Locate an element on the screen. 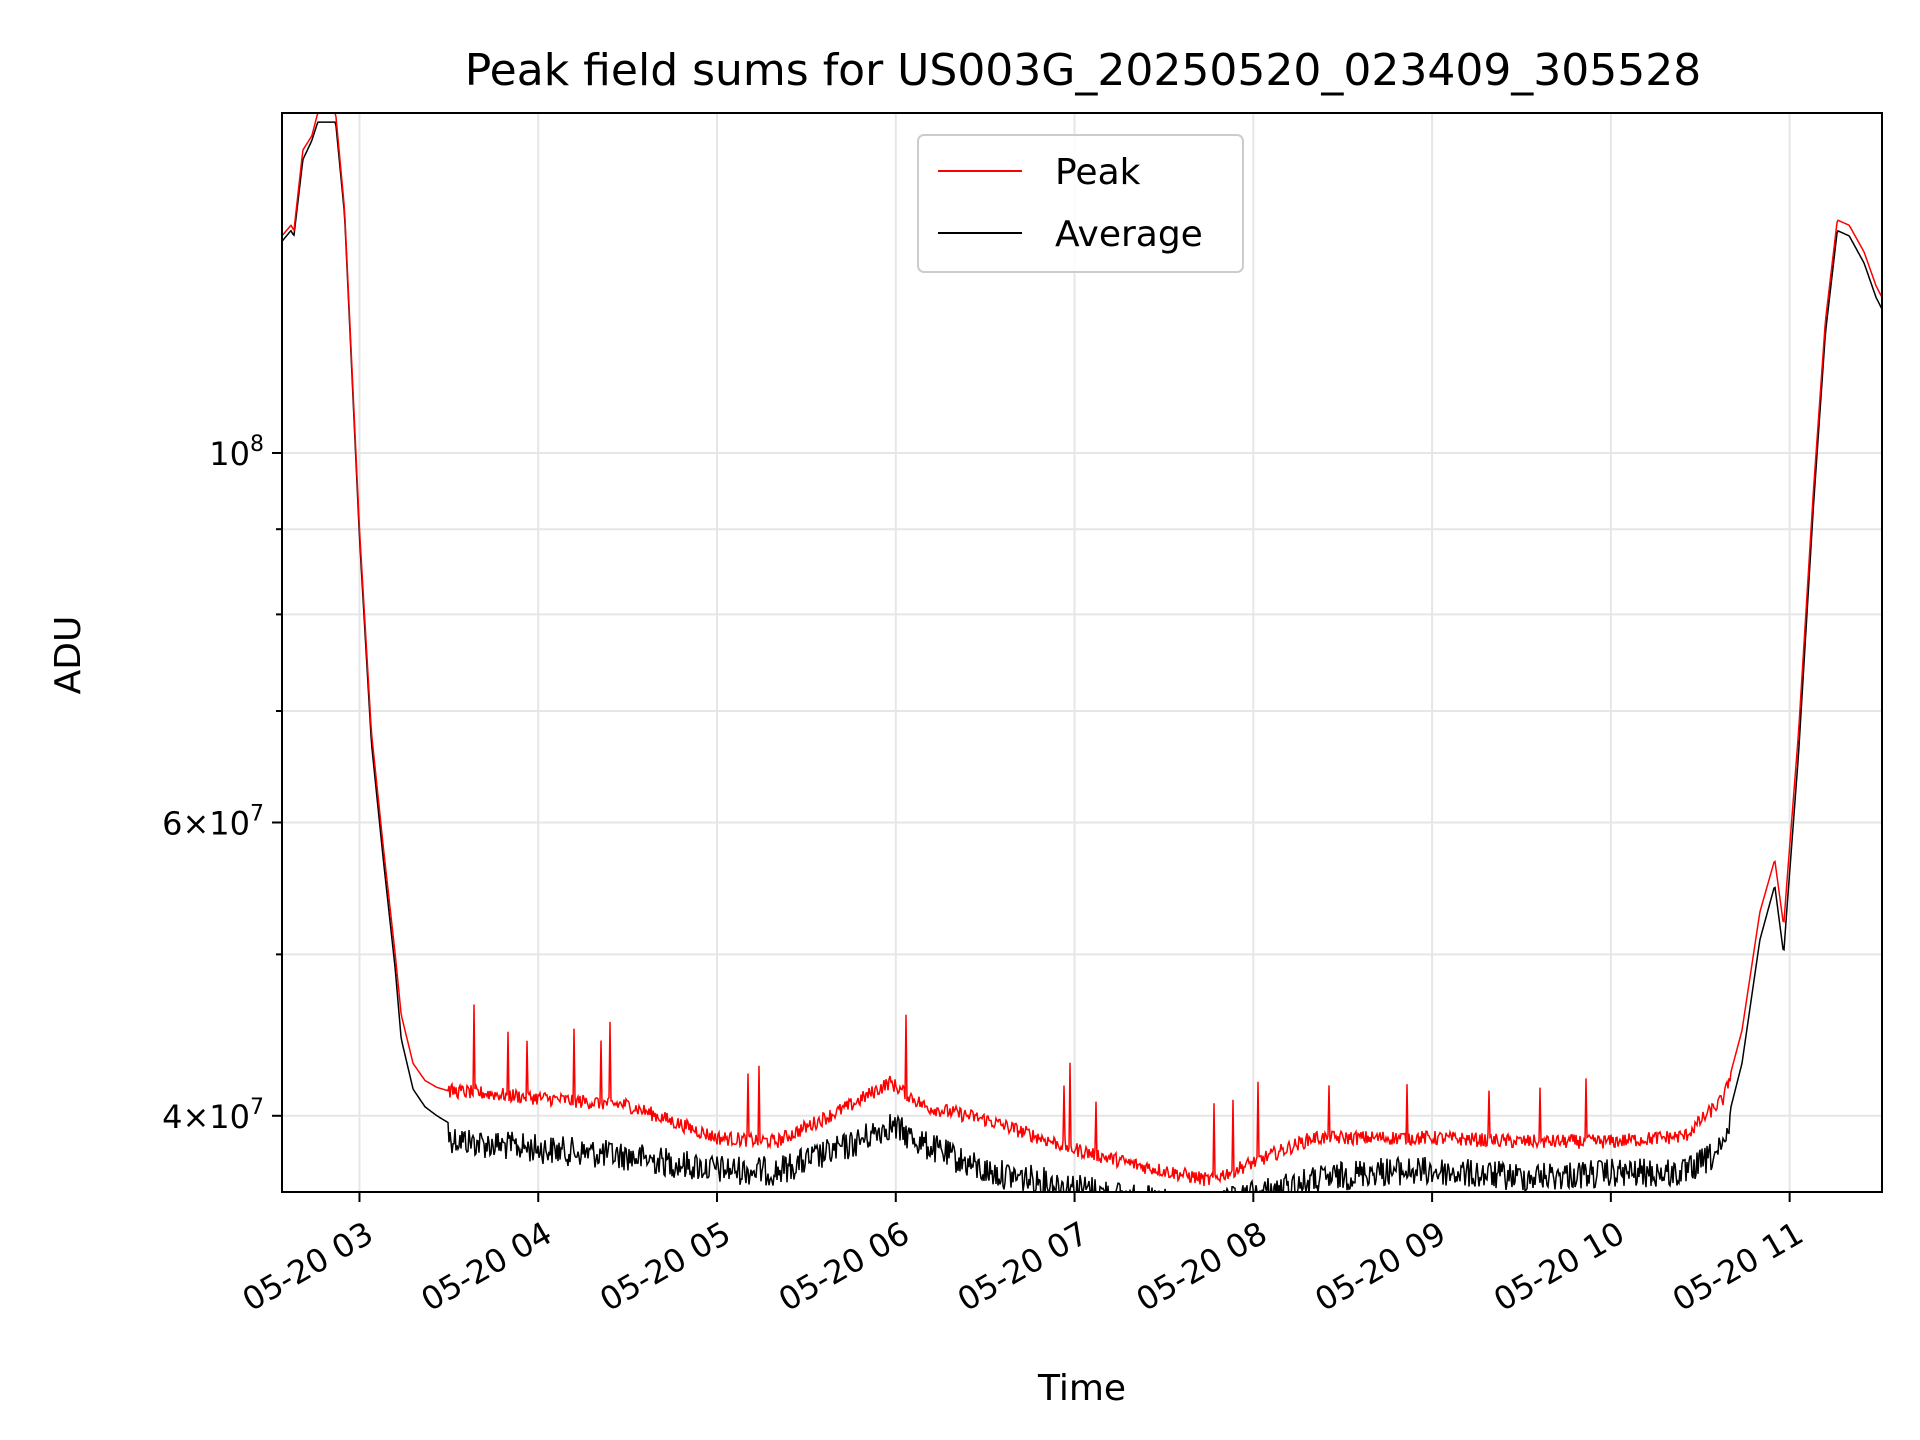  y-tick-label-base: 6 is located at coordinates (172, 823).